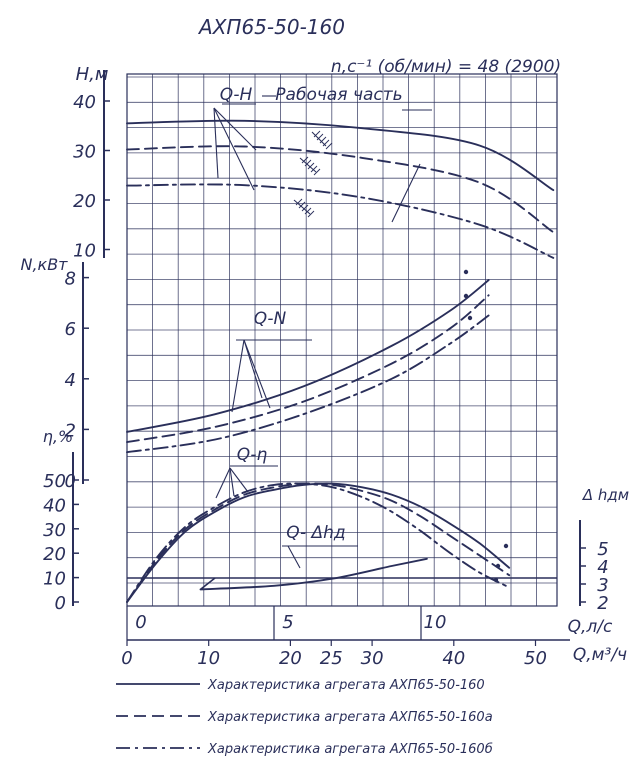 The height and width of the screenshot is (764, 640). What do you see at coordinates (340, 155) in the screenshot?
I see `curve-h-solid` at bounding box center [340, 155].